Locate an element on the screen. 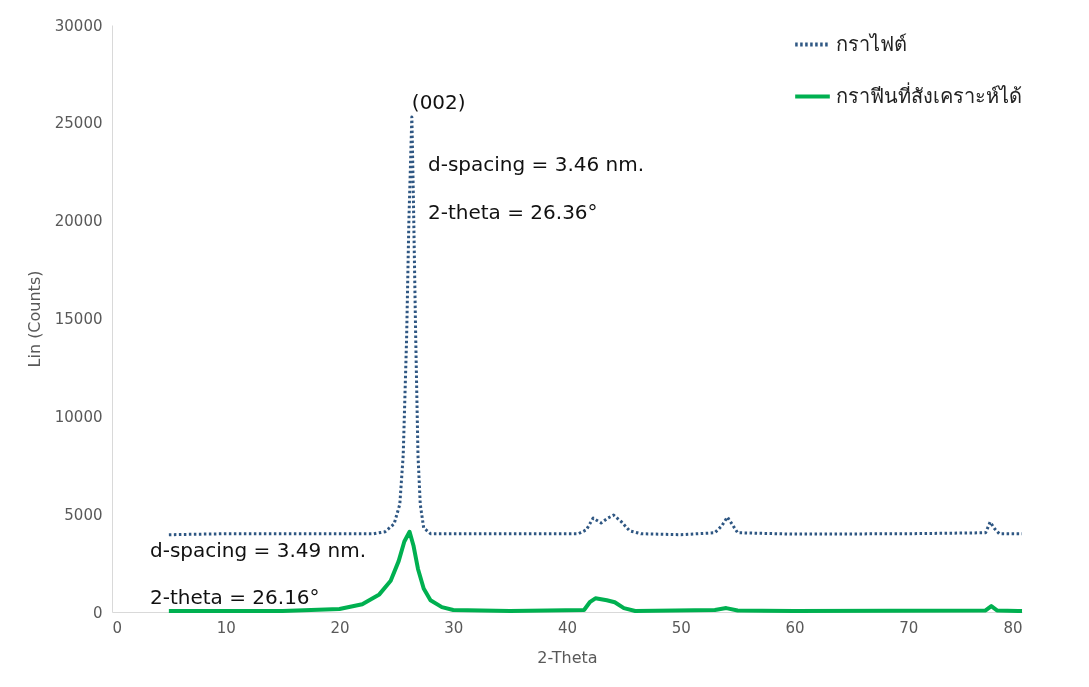 The image size is (1089, 687). x-tick-label: 80 is located at coordinates (1013, 627).